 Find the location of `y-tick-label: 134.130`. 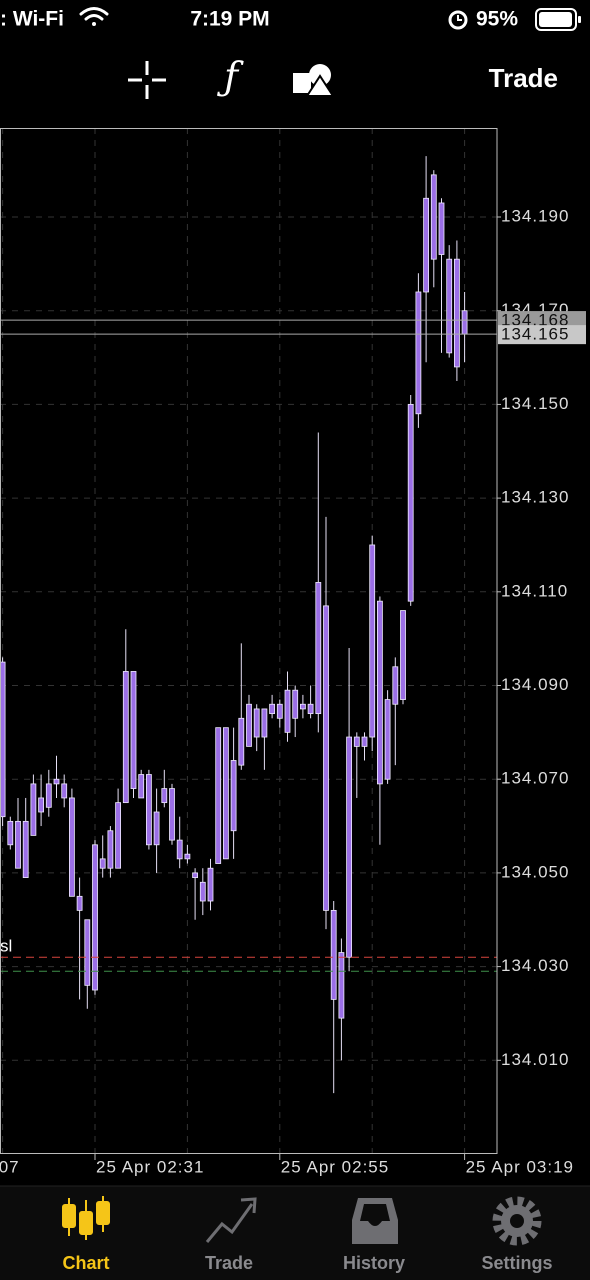

y-tick-label: 134.130 is located at coordinates (535, 497).